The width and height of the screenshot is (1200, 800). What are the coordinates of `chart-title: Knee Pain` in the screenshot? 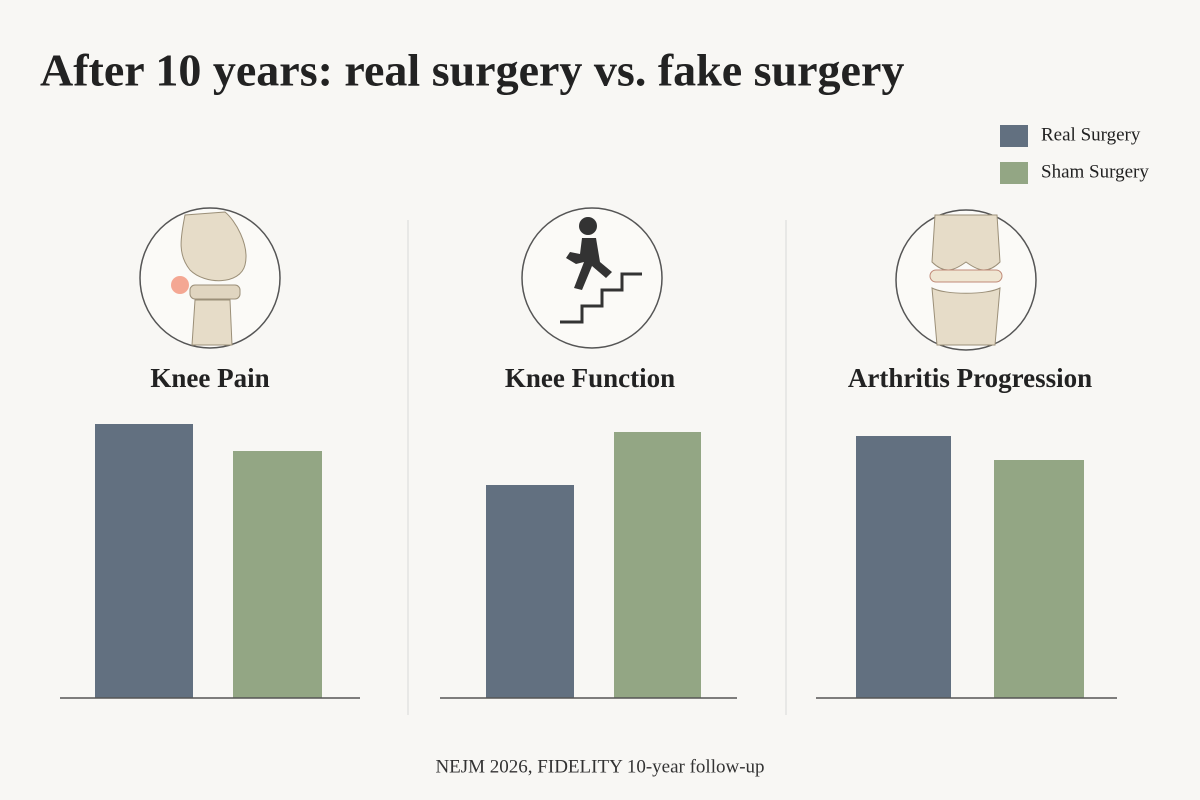 It's located at (209, 378).